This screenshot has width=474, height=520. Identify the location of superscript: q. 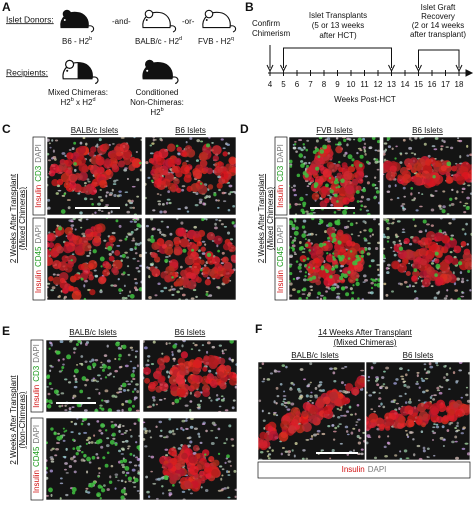
(232, 39).